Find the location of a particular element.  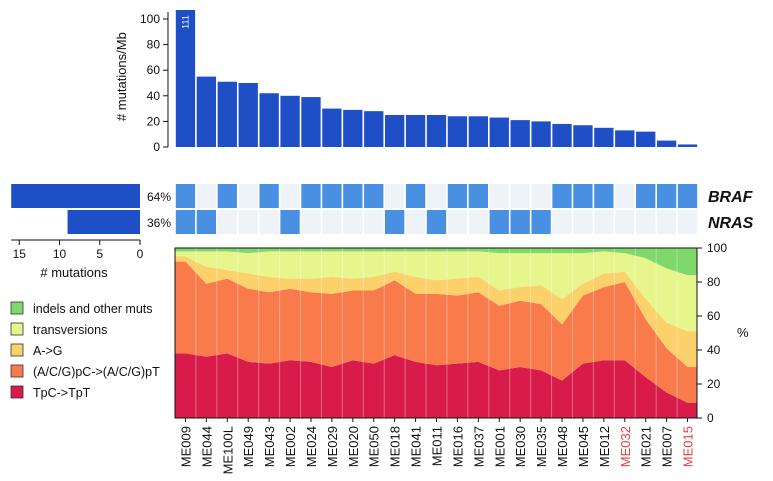

category-label: ME016 is located at coordinates (457, 446).